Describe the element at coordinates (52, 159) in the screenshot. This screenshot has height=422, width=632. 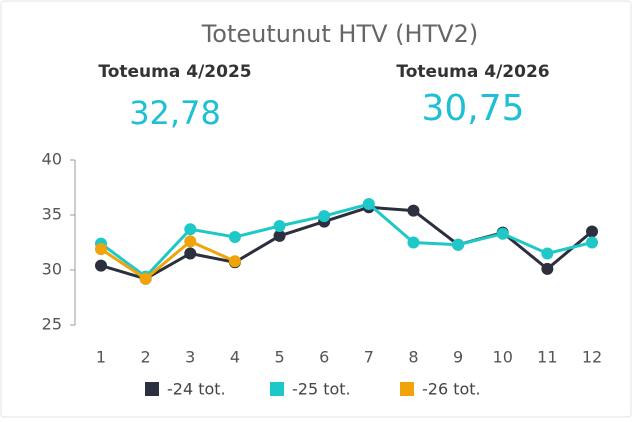
I see `y-tick-label: 40` at that location.